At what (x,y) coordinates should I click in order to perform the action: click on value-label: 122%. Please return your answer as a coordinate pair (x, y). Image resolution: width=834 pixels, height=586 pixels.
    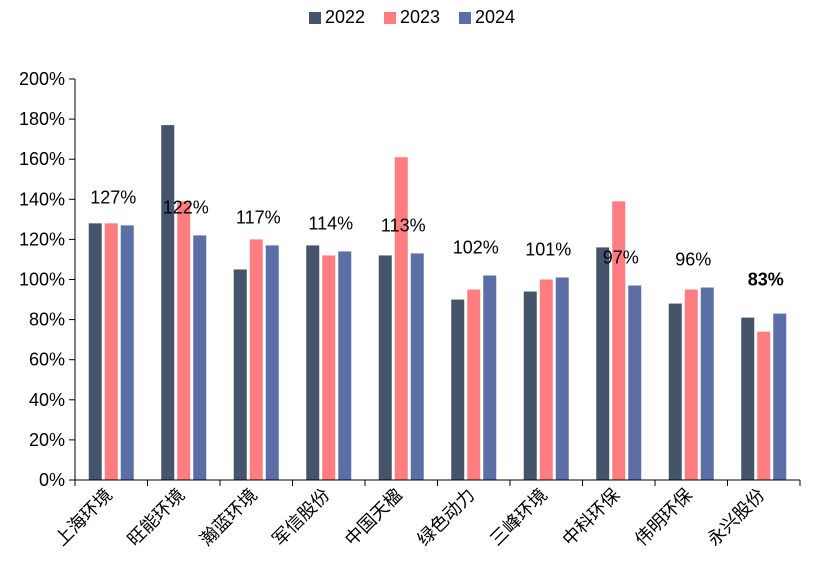
    Looking at the image, I should click on (186, 207).